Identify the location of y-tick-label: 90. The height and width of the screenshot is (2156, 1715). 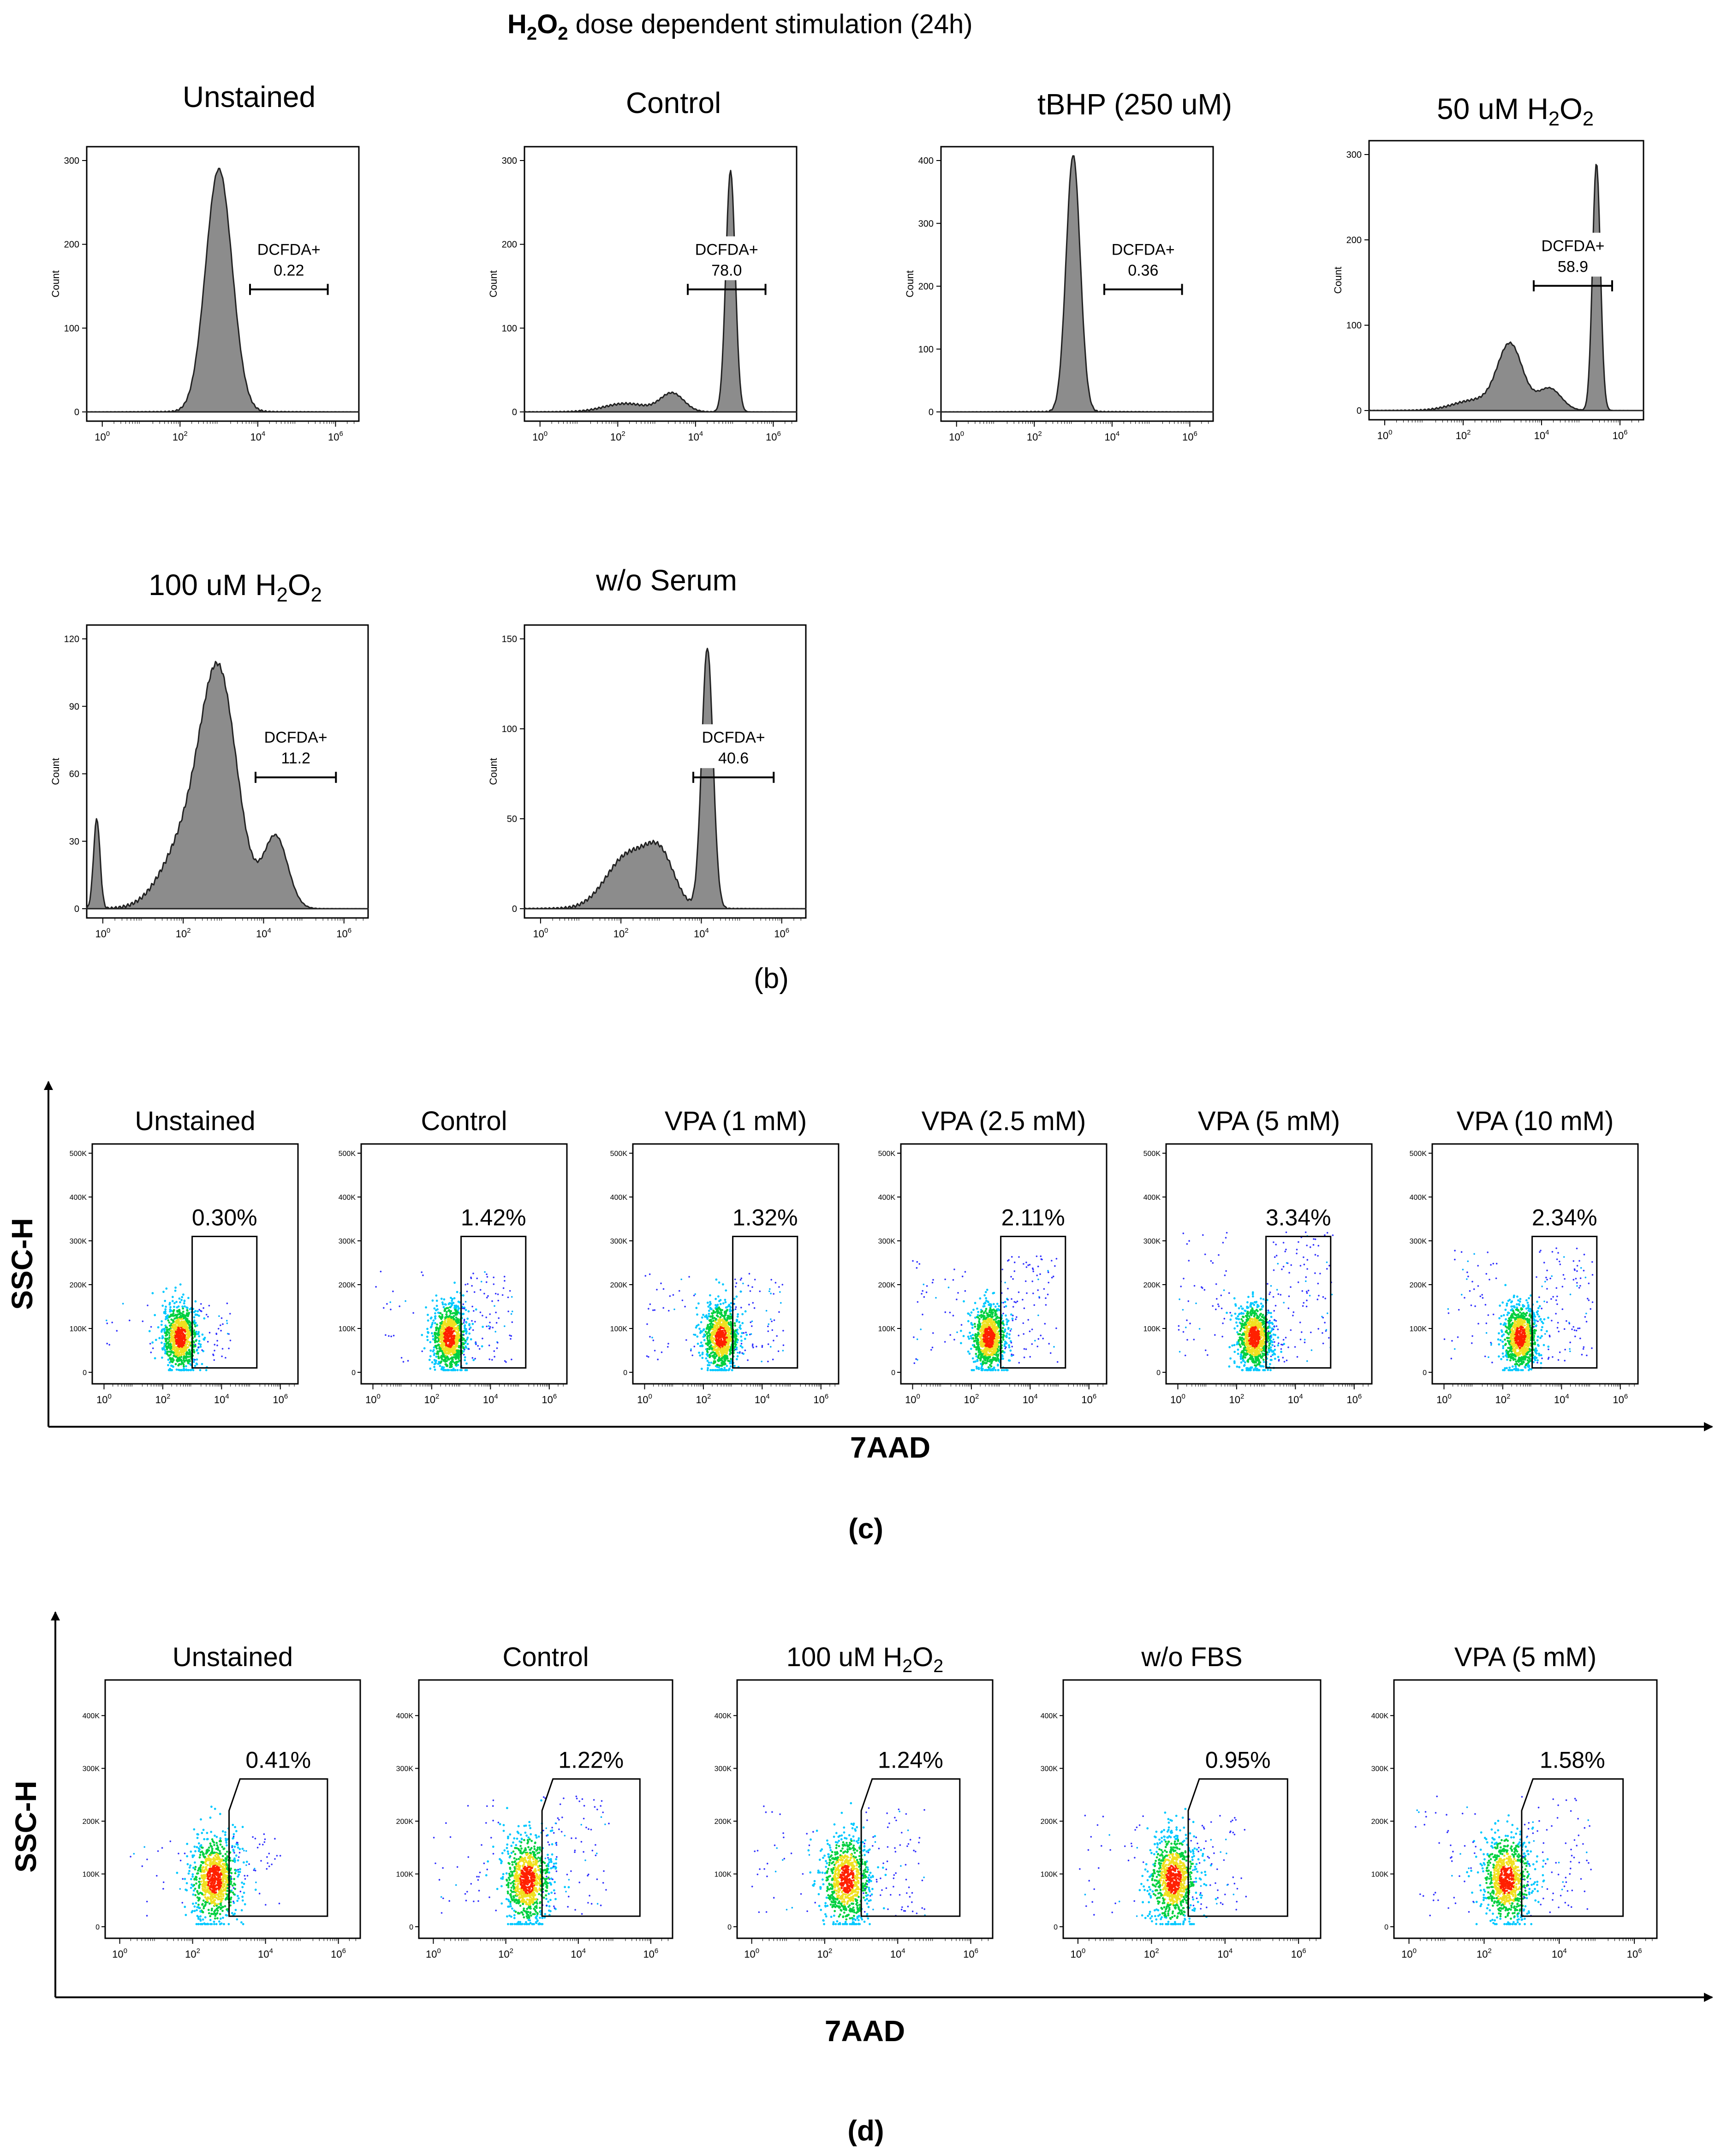
(74, 707).